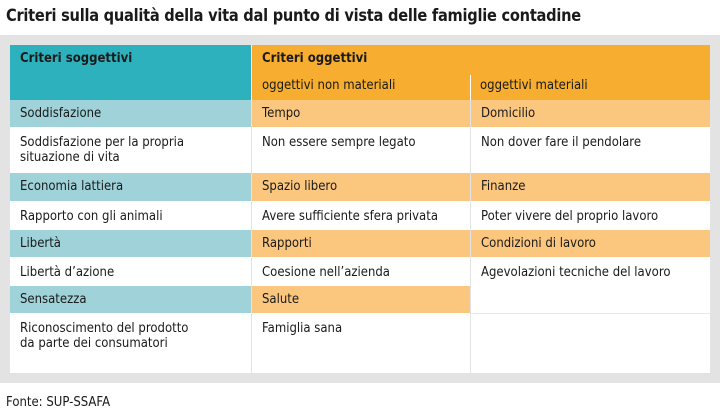 The image size is (720, 417). What do you see at coordinates (361, 187) in the screenshot?
I see `table-cell: Spazio libero` at bounding box center [361, 187].